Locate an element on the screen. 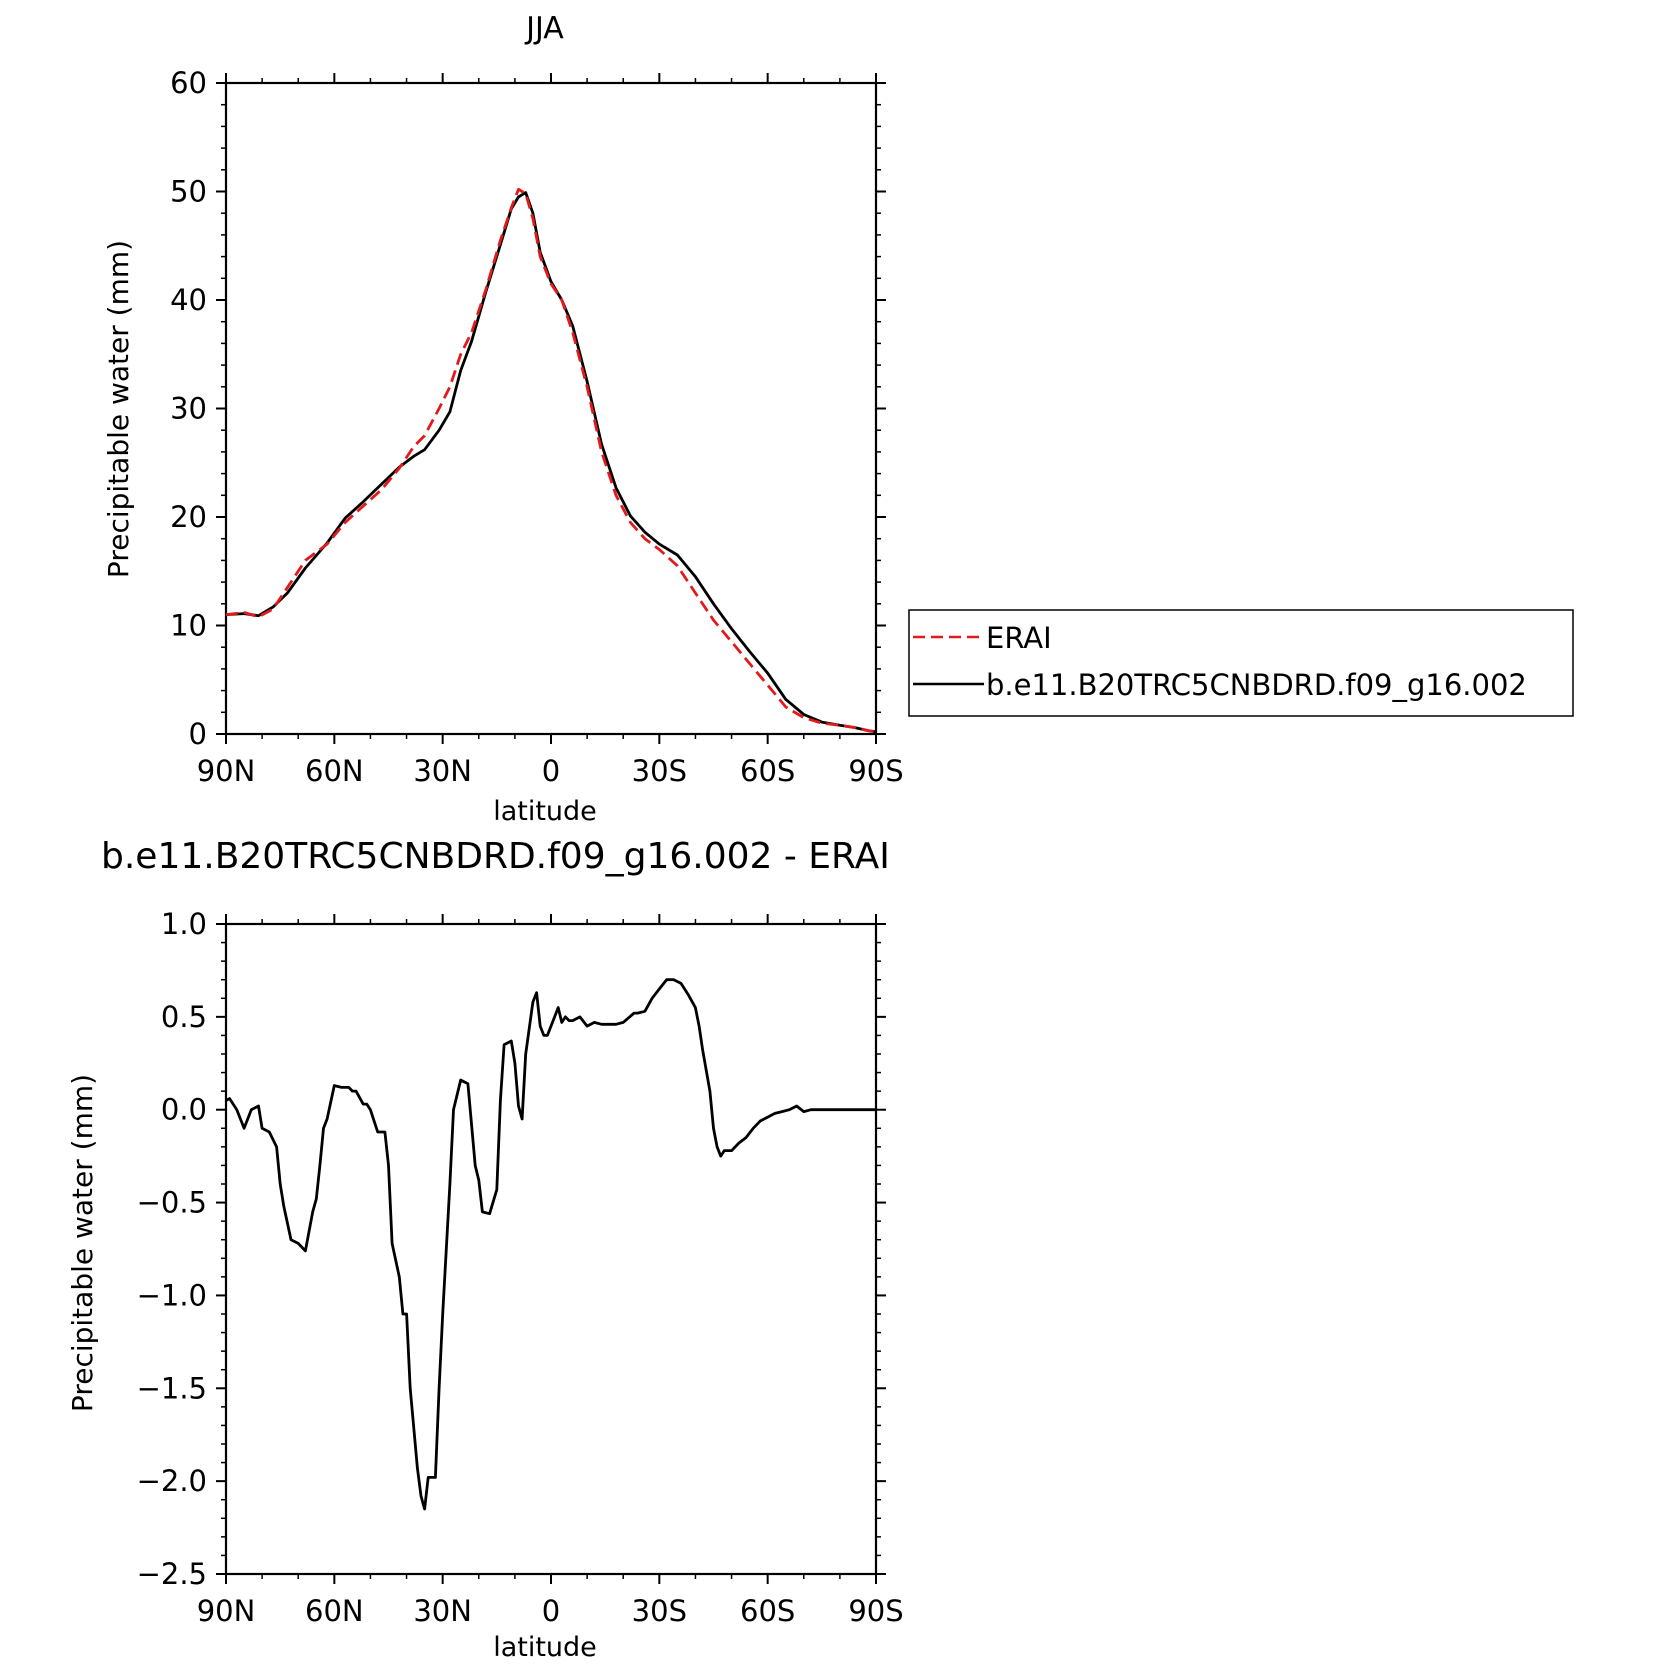 This screenshot has height=1669, width=1672. bottom-x-tick-label: 30S is located at coordinates (659, 1611).